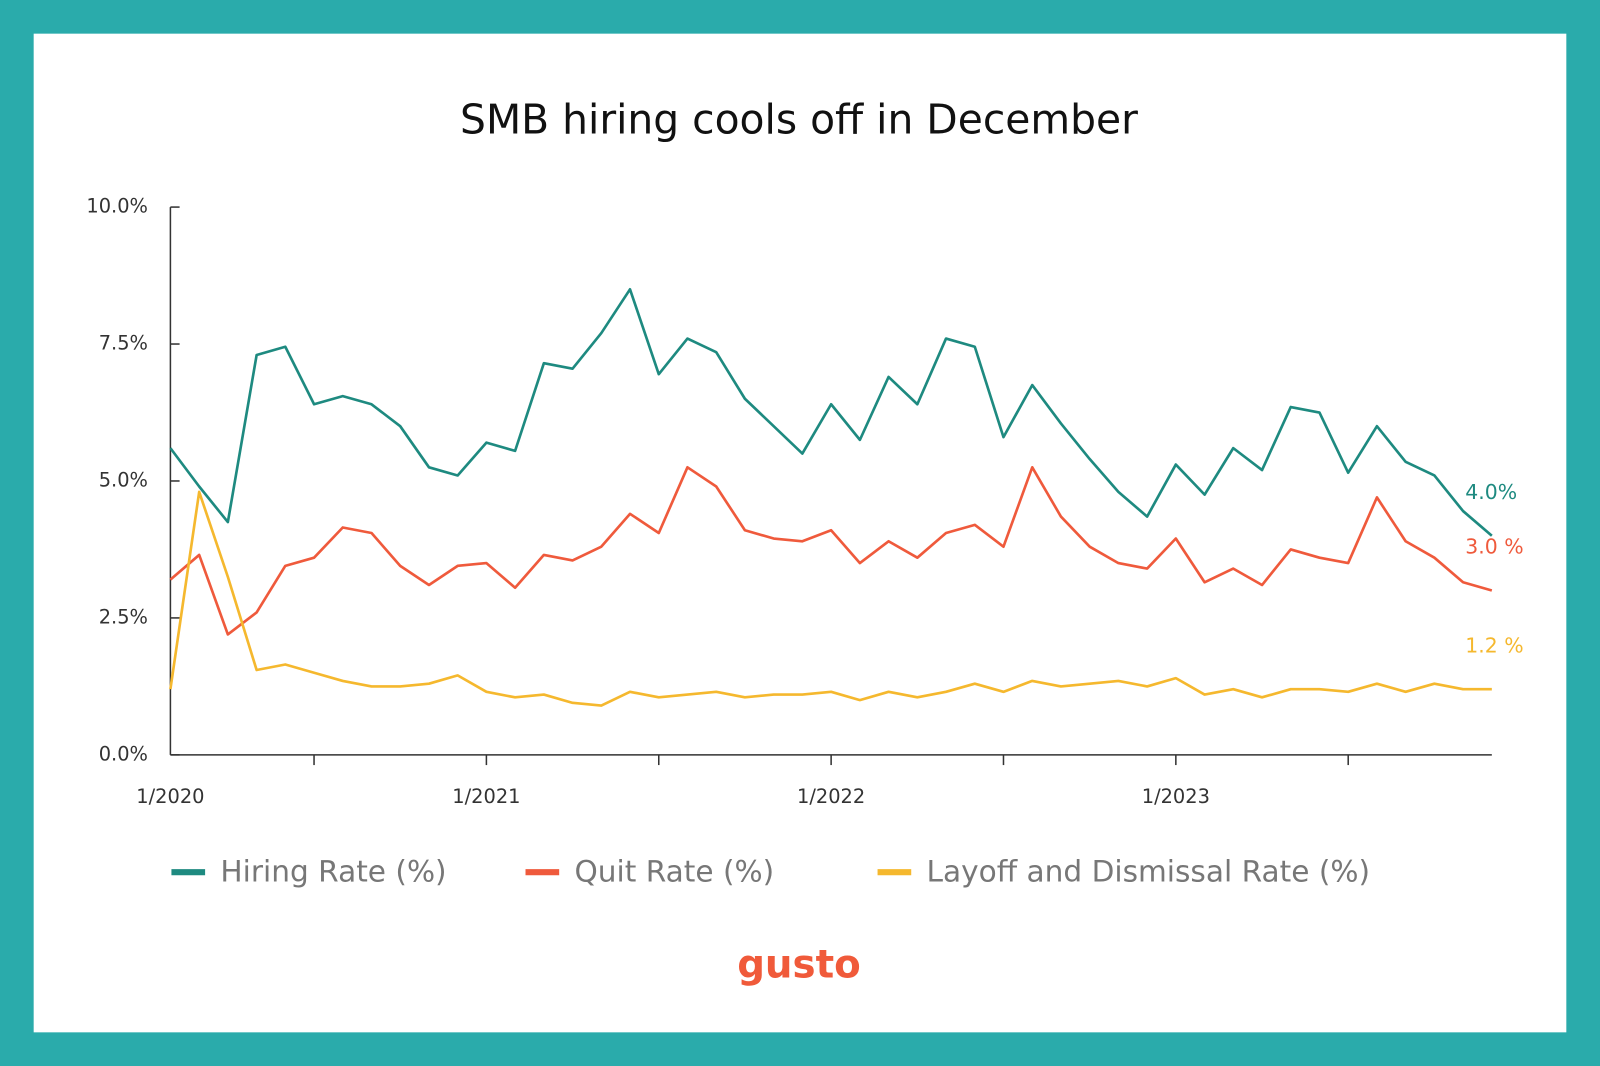 The height and width of the screenshot is (1066, 1600). I want to click on chart-title: SMB hiring cools off in December, so click(799, 119).